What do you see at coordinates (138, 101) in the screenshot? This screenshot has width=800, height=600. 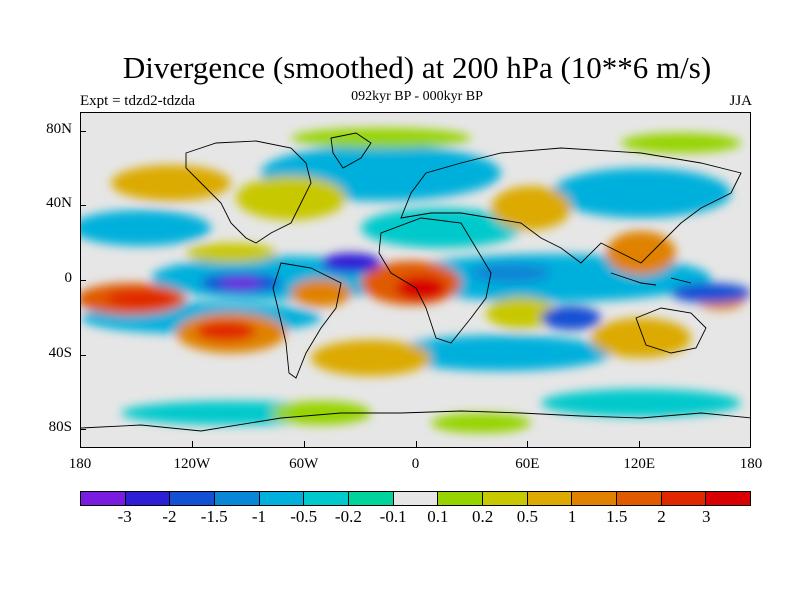 I see `experiment-label: Expt = tdzd2-tdzda` at bounding box center [138, 101].